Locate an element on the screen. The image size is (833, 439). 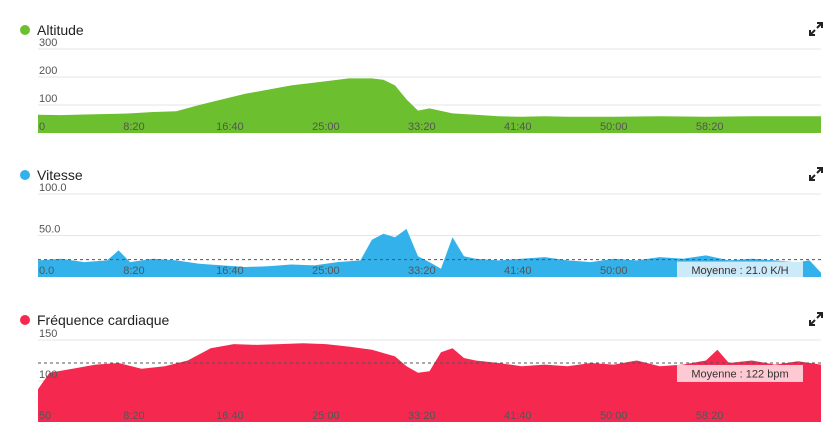
vitesse-ytick-label: 50.0 is located at coordinates (49, 230).